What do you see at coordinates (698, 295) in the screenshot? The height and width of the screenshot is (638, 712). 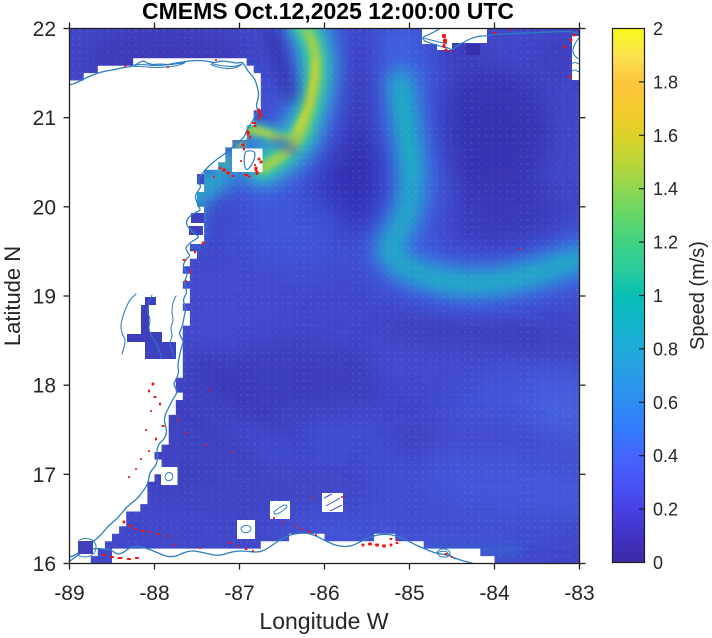 I see `svg-text: Speed (m/s)` at bounding box center [698, 295].